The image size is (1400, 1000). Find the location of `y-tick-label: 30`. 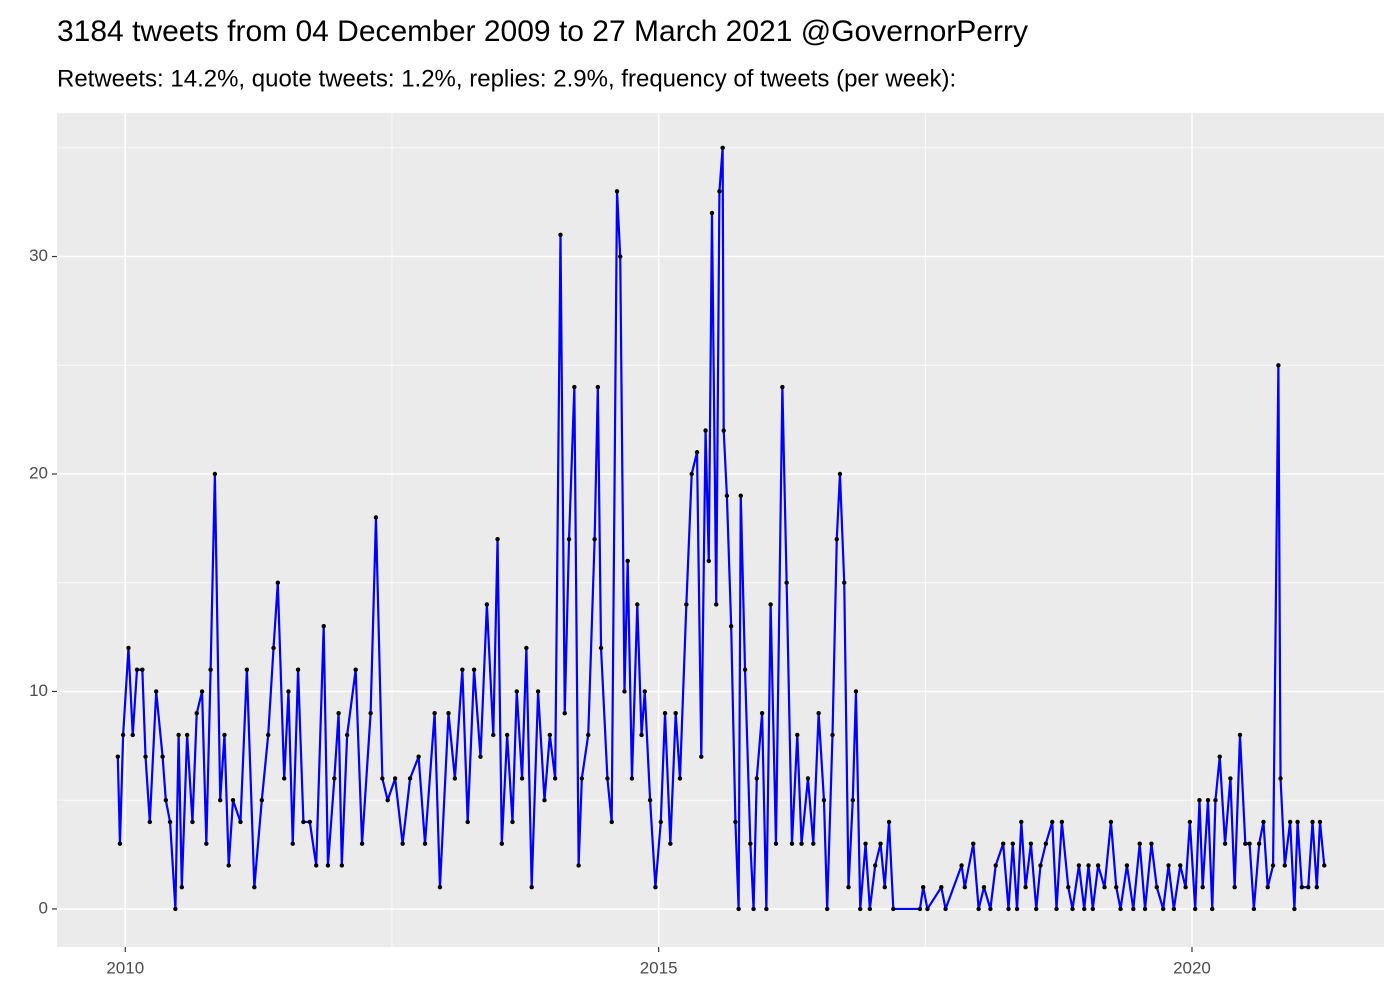

y-tick-label: 30 is located at coordinates (38, 255).